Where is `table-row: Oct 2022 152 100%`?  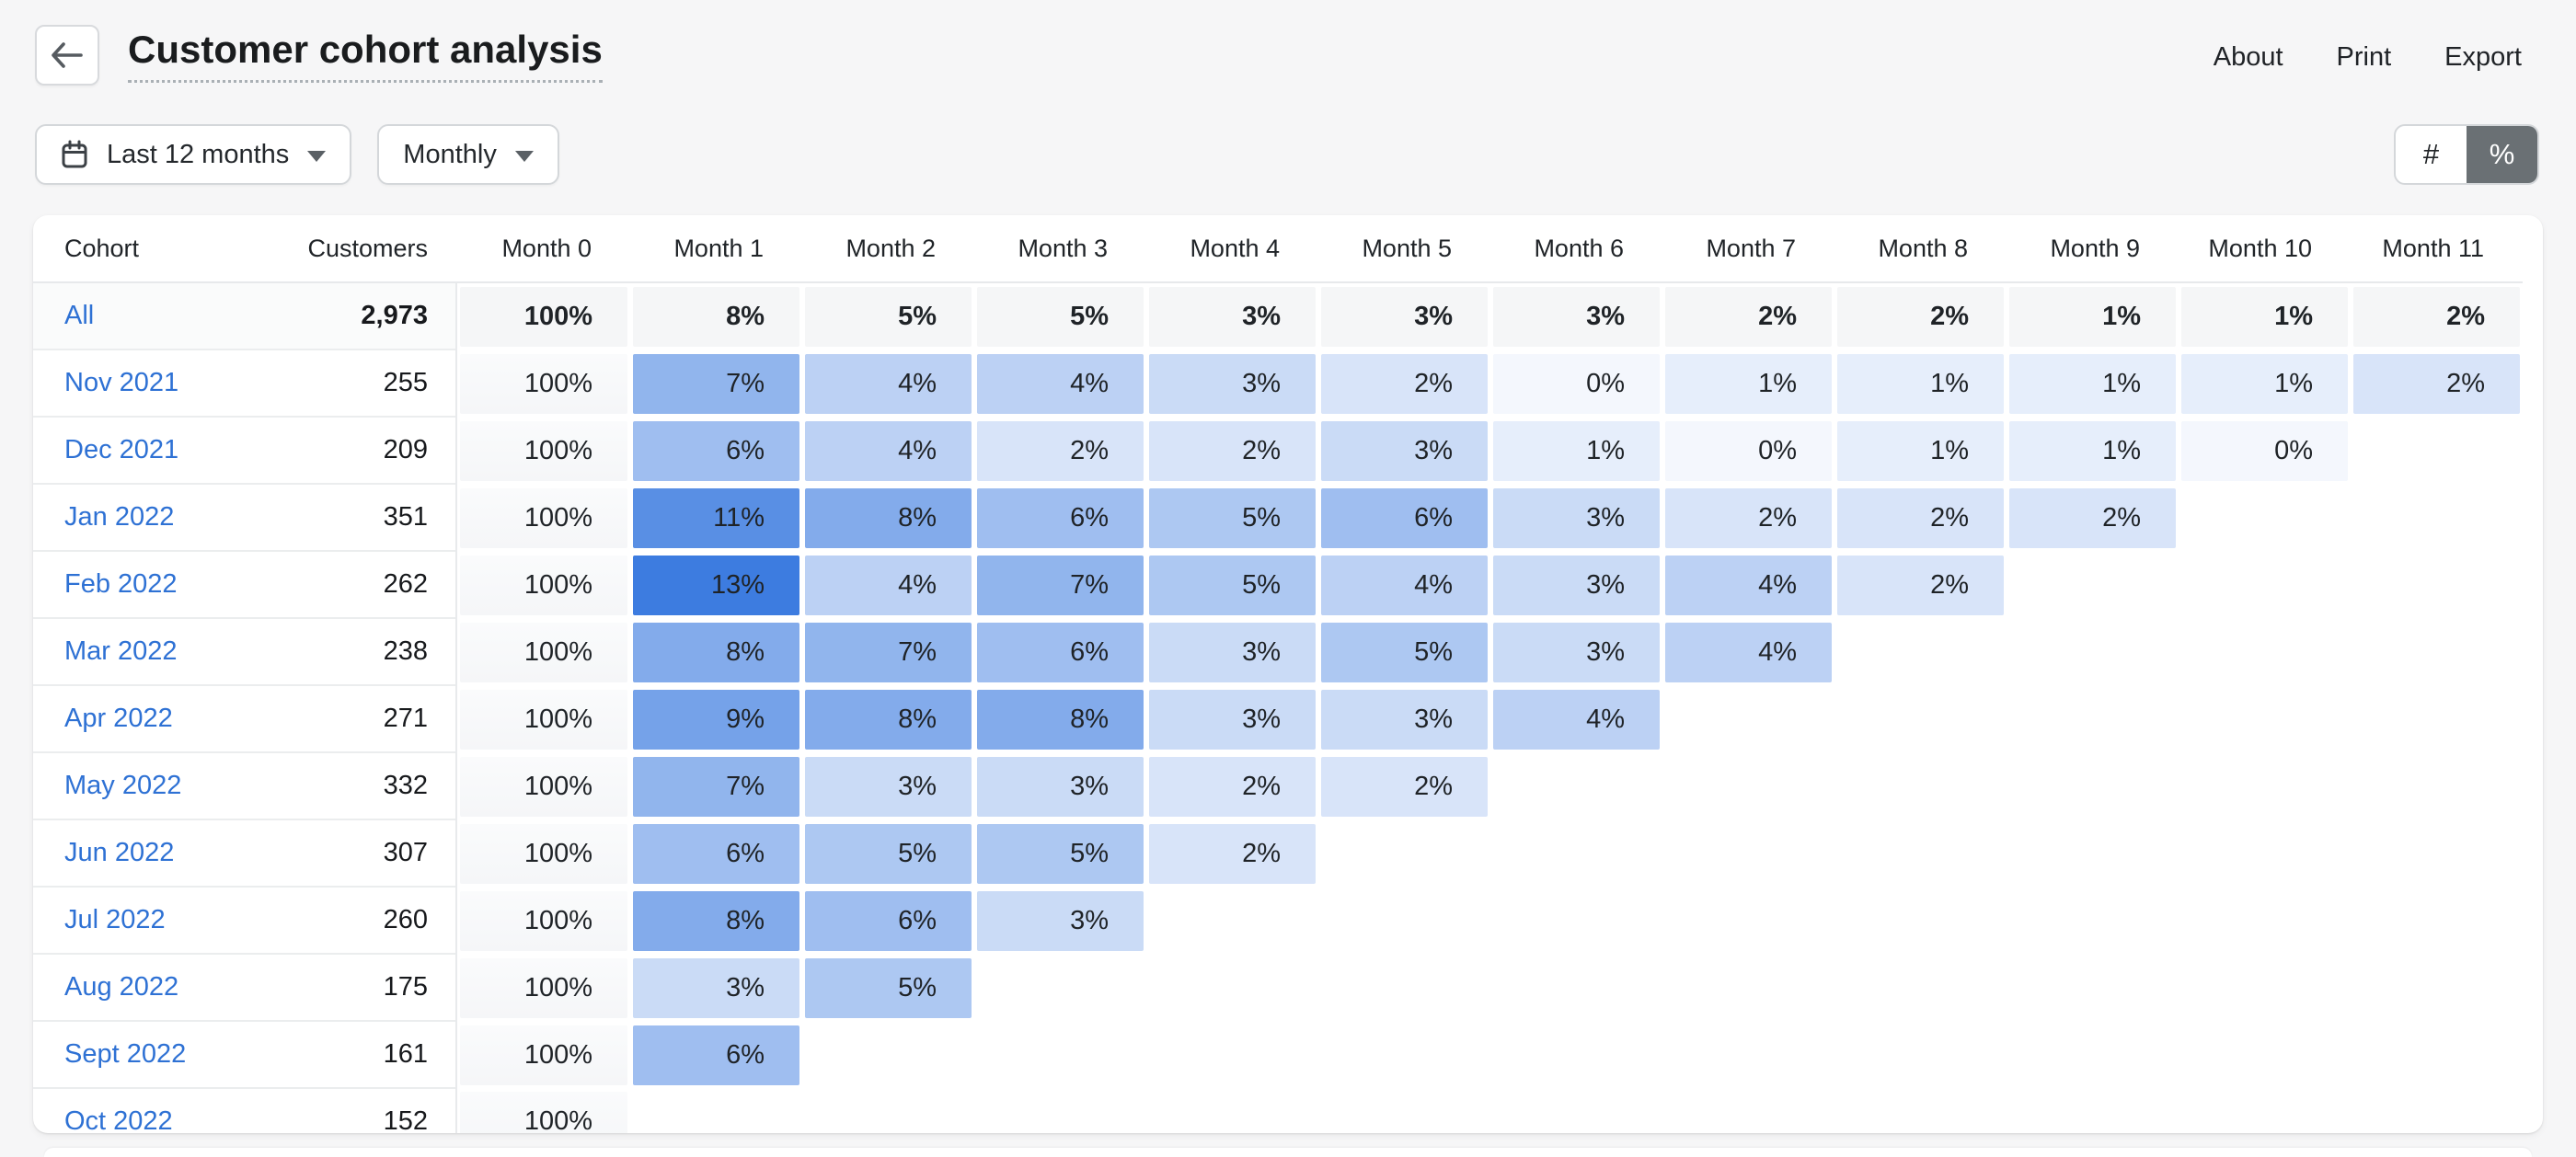
table-row: Oct 2022 152 100% is located at coordinates (1278, 1111).